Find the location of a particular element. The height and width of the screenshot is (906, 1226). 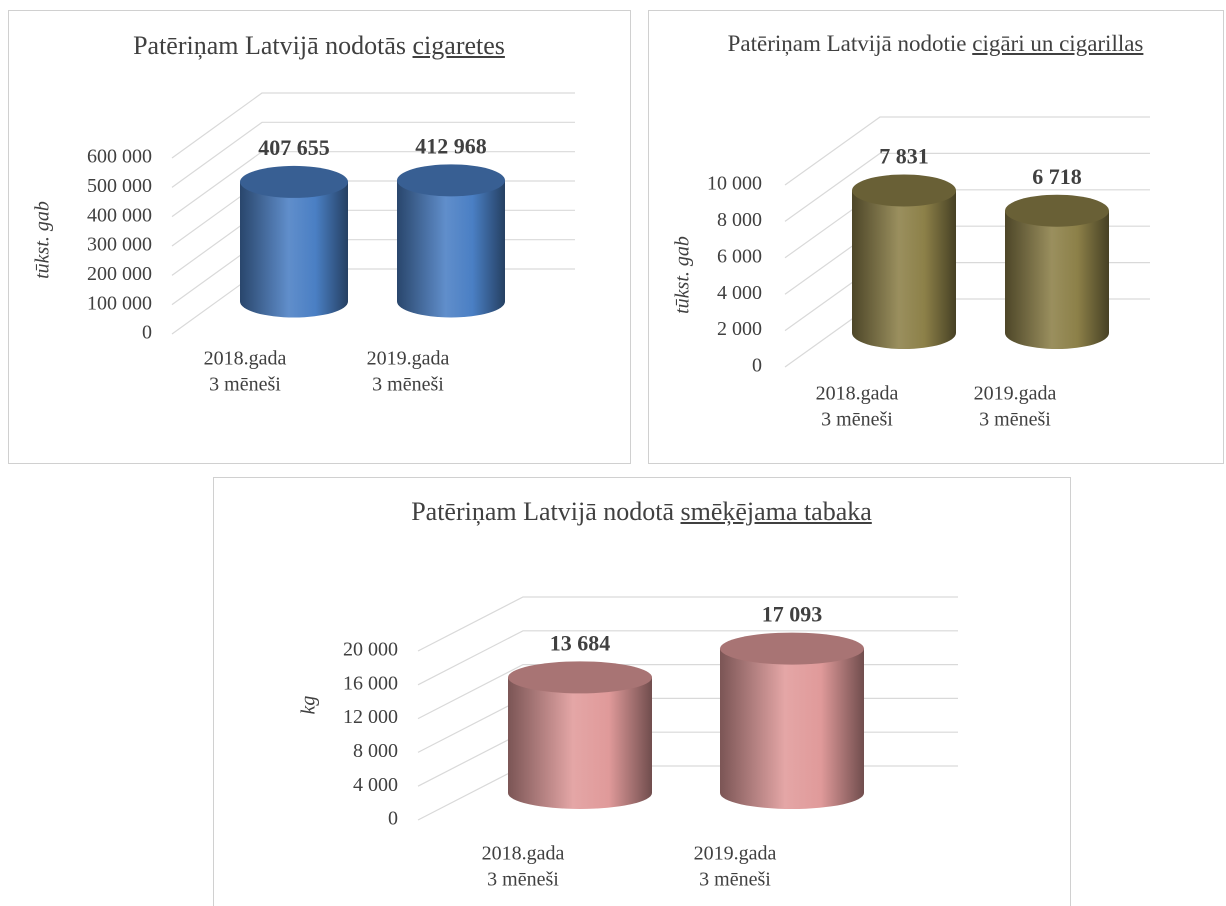

title-underlined: cigāri un cigarillas is located at coordinates (1058, 43).